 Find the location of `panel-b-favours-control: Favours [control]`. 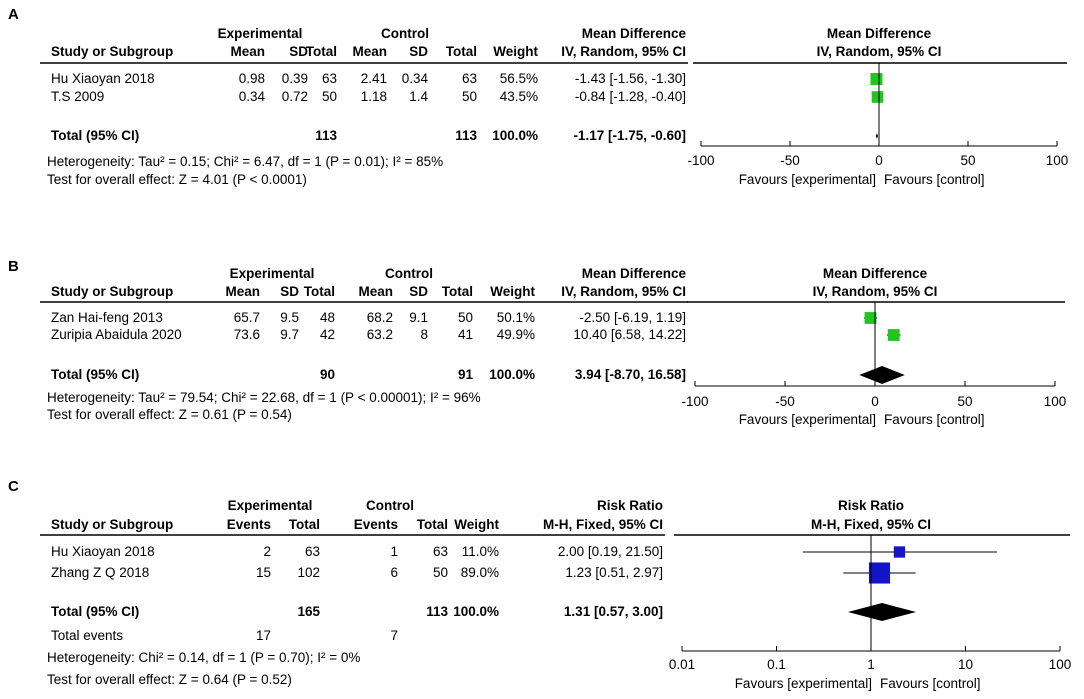

panel-b-favours-control: Favours [control] is located at coordinates (934, 419).